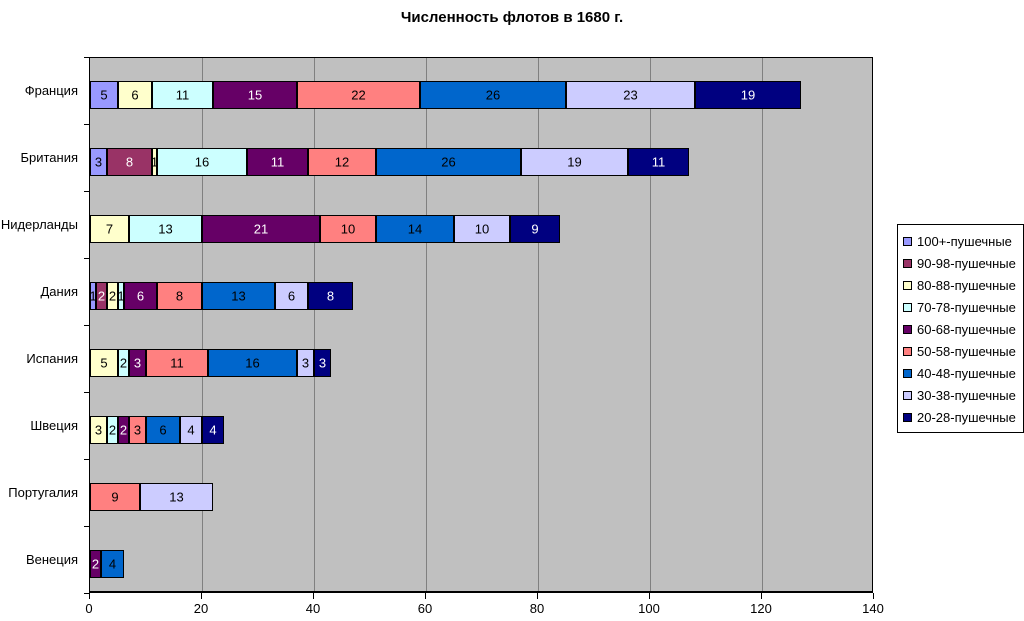 The width and height of the screenshot is (1024, 621). I want to click on legend-item: 30-38-пушечные, so click(963, 395).